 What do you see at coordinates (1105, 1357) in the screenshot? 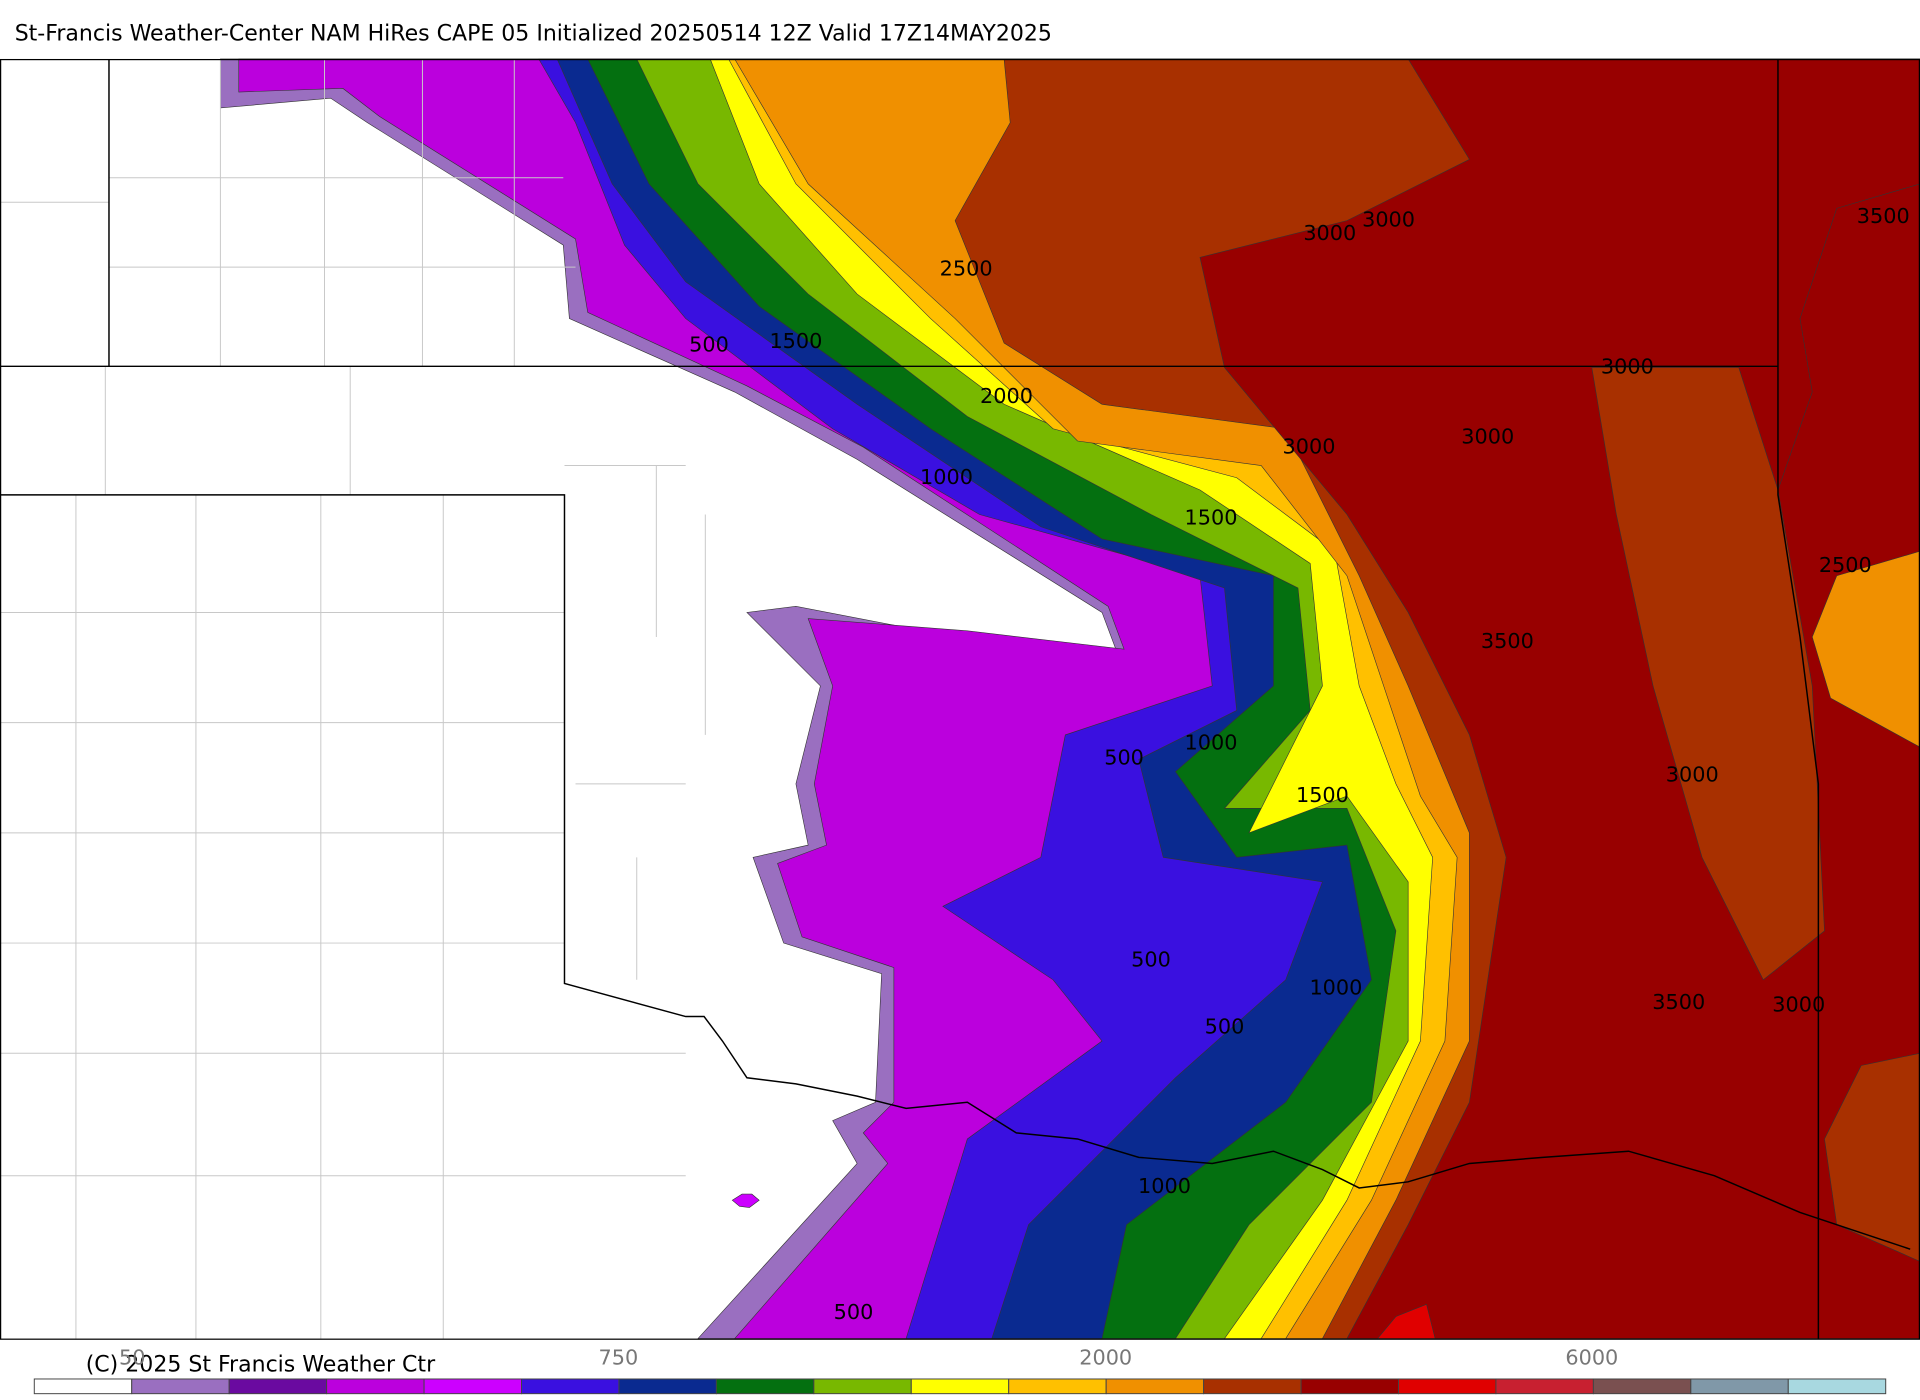
I see `colorbar-label: 2000` at bounding box center [1105, 1357].